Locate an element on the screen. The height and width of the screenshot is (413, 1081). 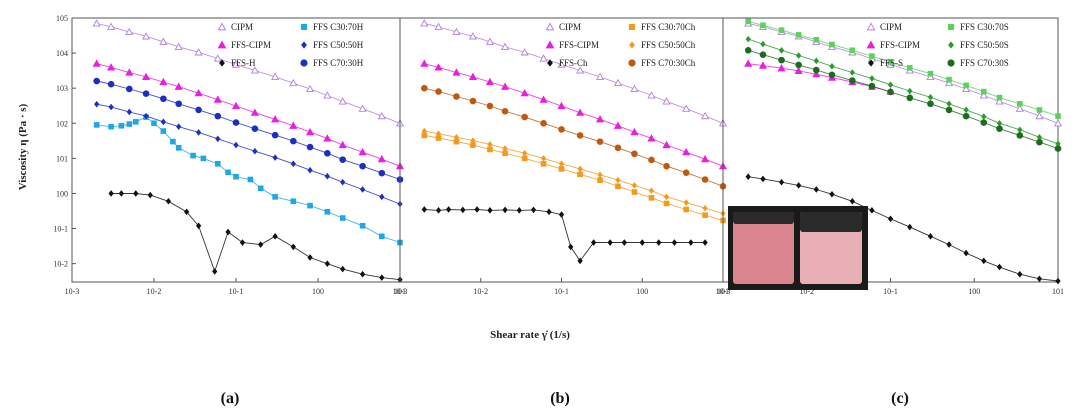
legend-label: FFS C50:50Ch is located at coordinates (668, 45).